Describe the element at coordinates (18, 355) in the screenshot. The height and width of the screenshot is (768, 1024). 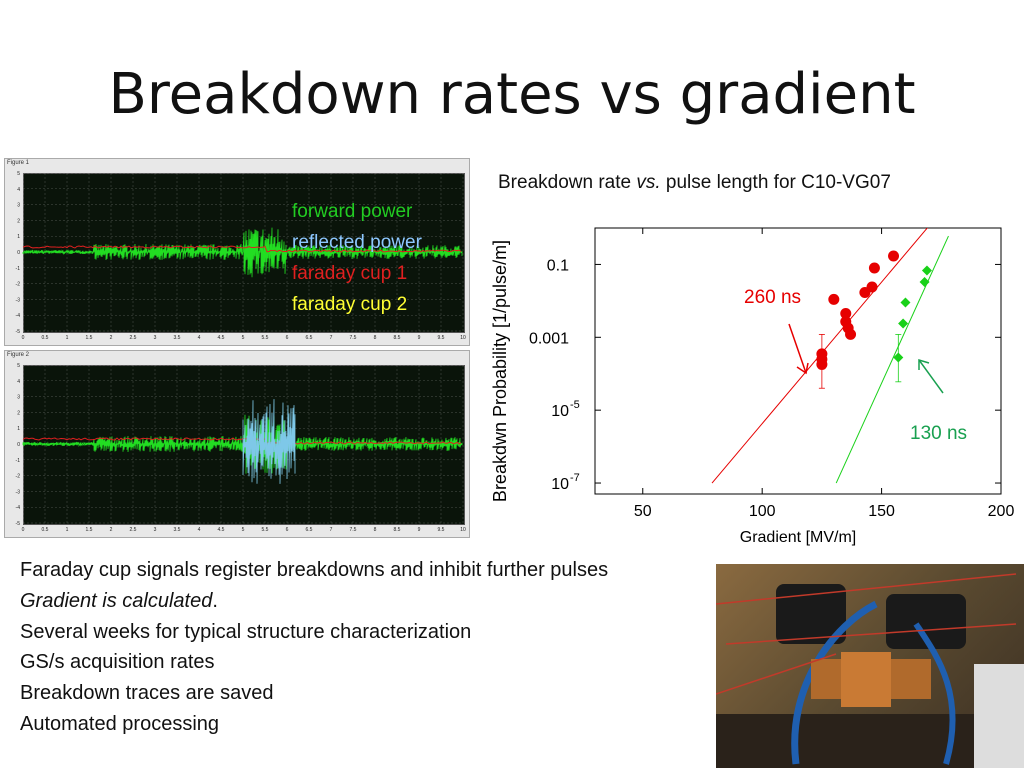
I see `figure-label: Figure 2` at that location.